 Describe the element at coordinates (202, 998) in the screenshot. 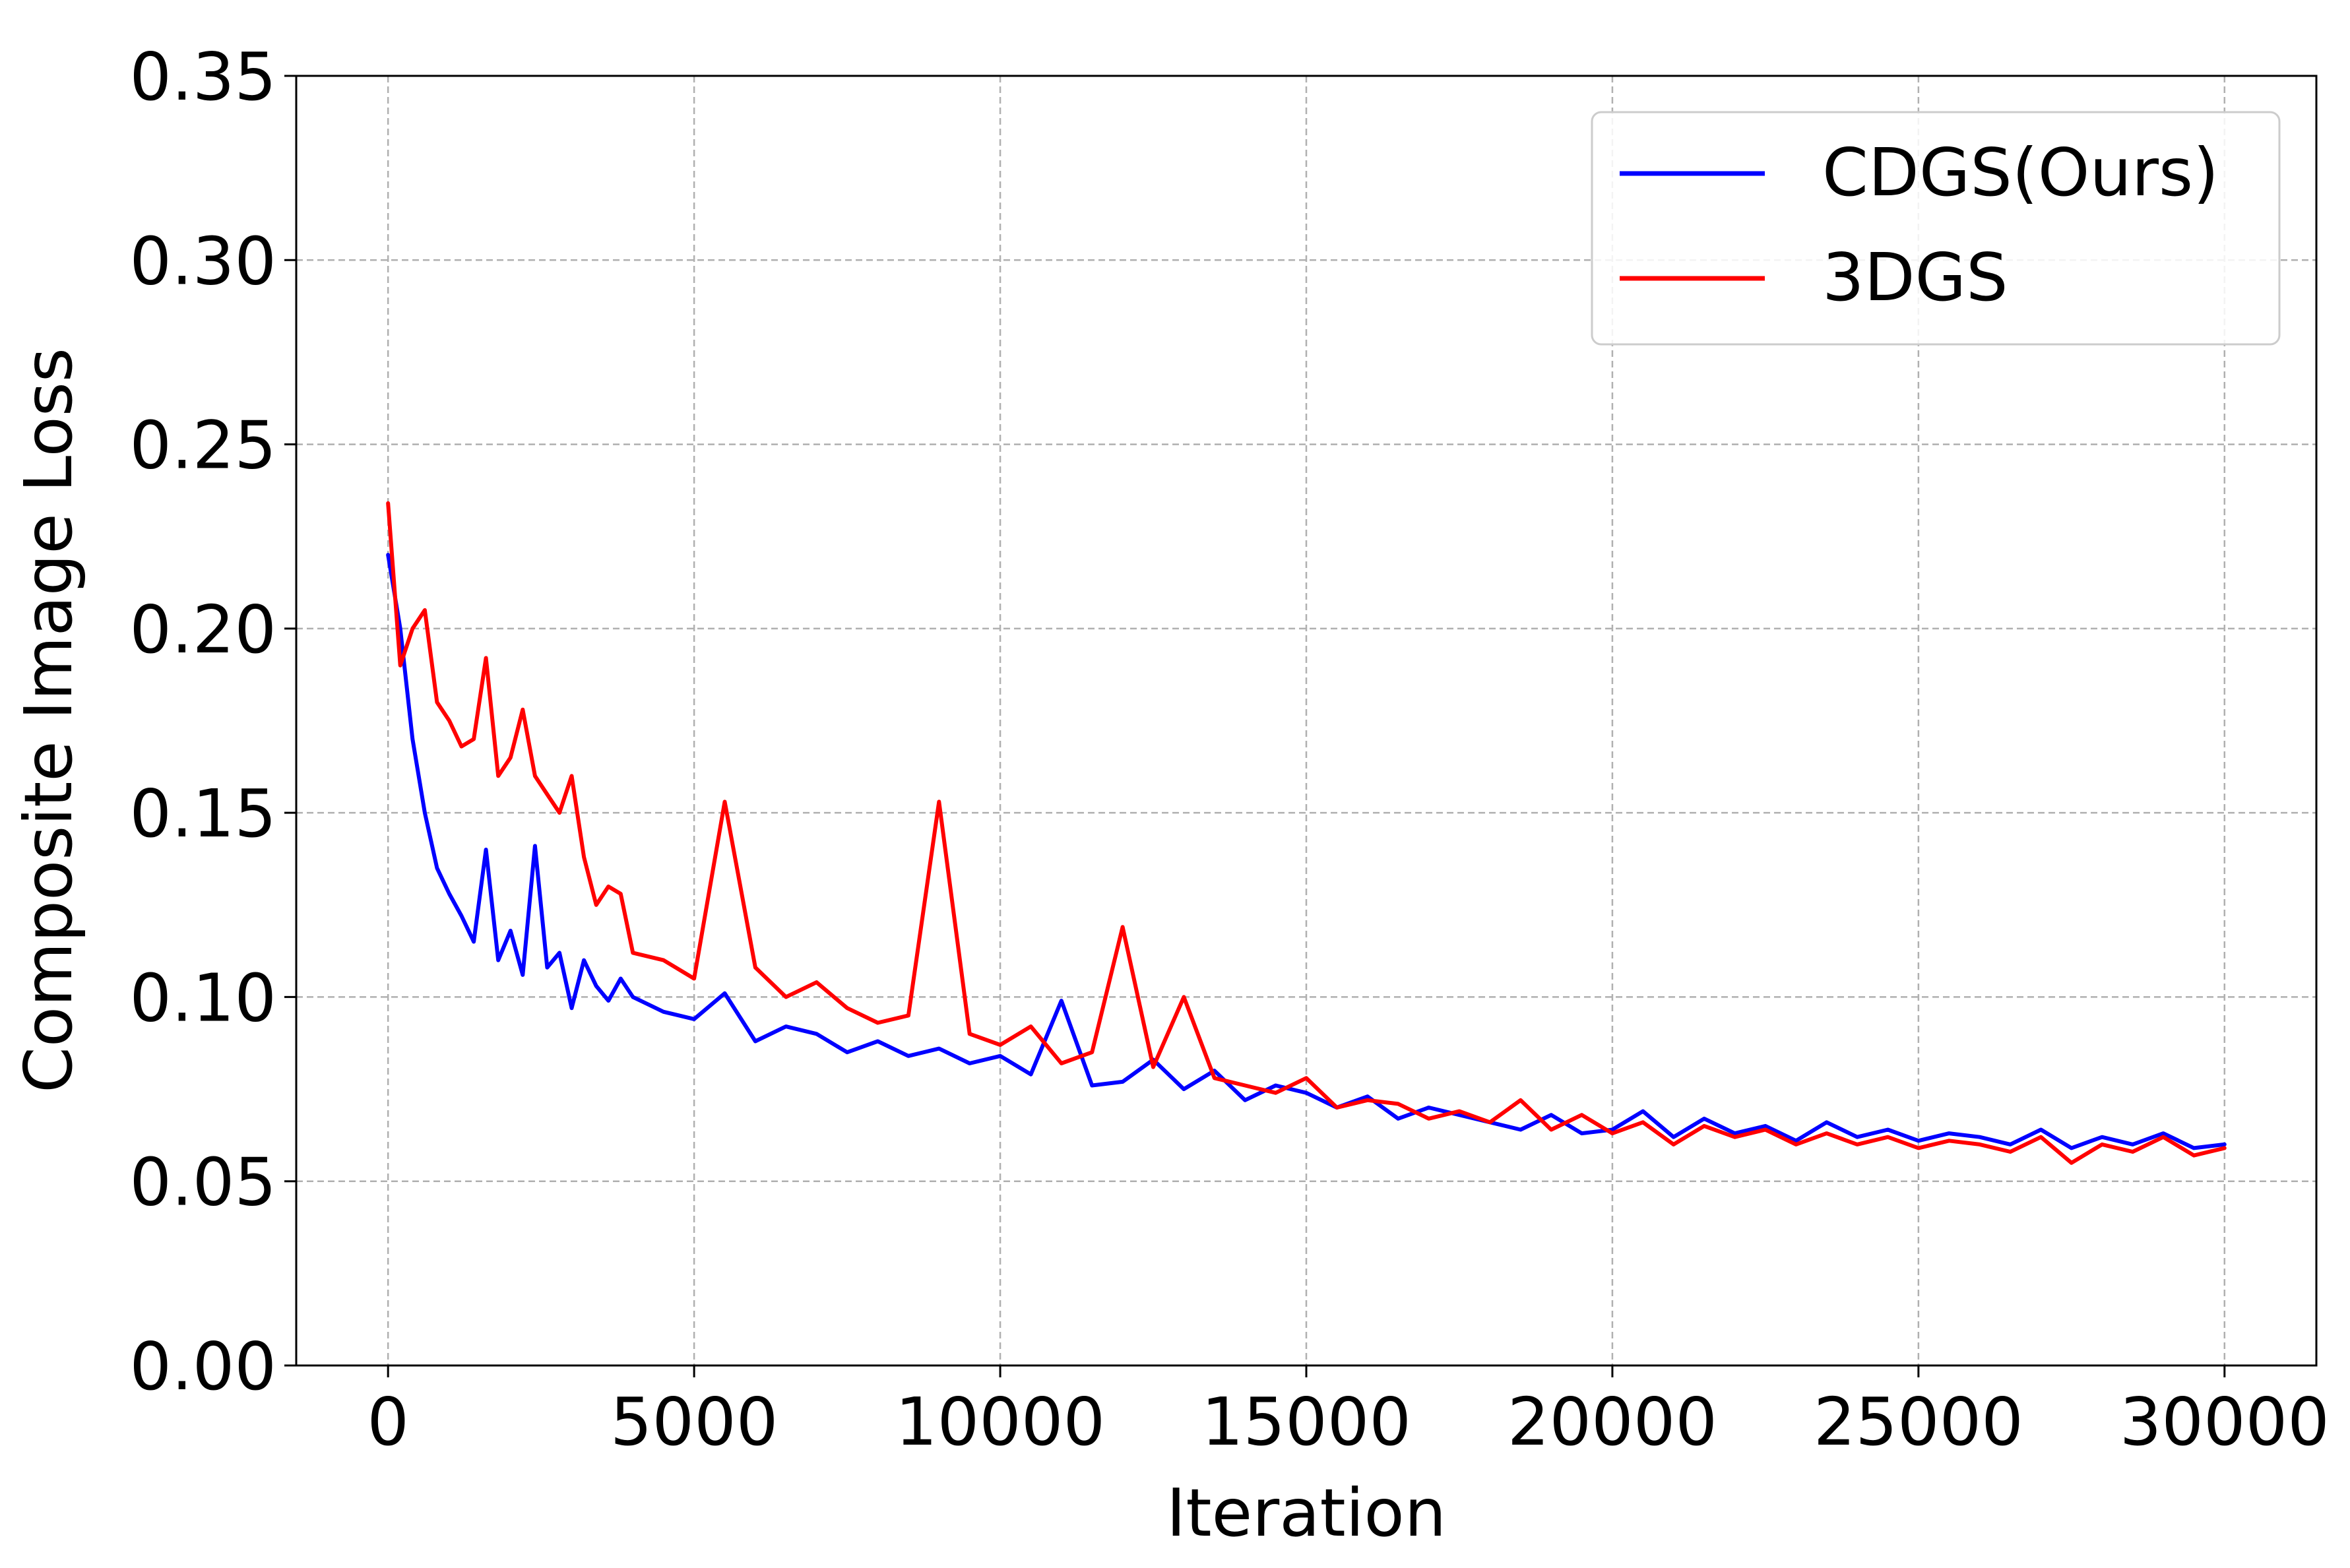

I see `y-tick-label: 0.10` at that location.